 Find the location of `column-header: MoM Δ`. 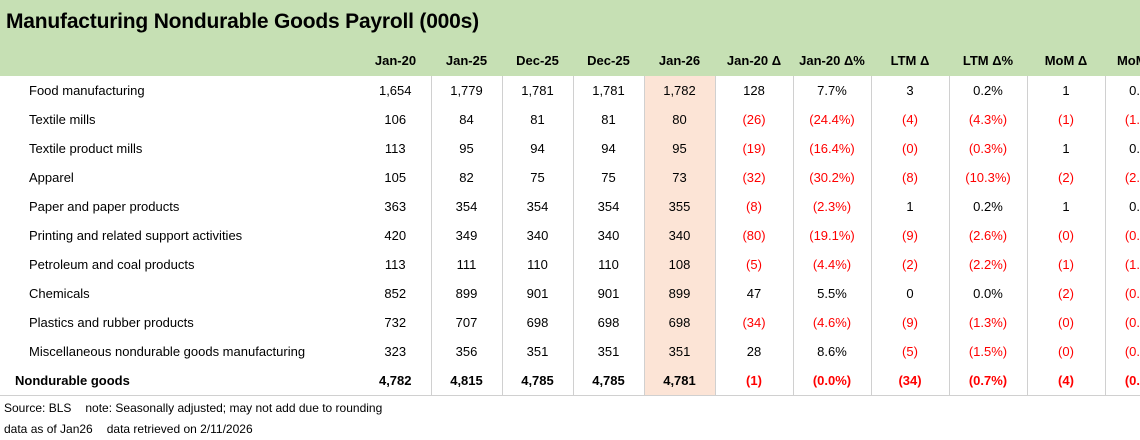

column-header: MoM Δ is located at coordinates (1066, 60).